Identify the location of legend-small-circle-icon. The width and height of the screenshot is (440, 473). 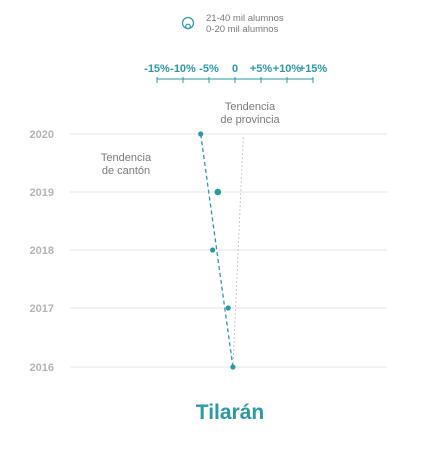
(188, 26).